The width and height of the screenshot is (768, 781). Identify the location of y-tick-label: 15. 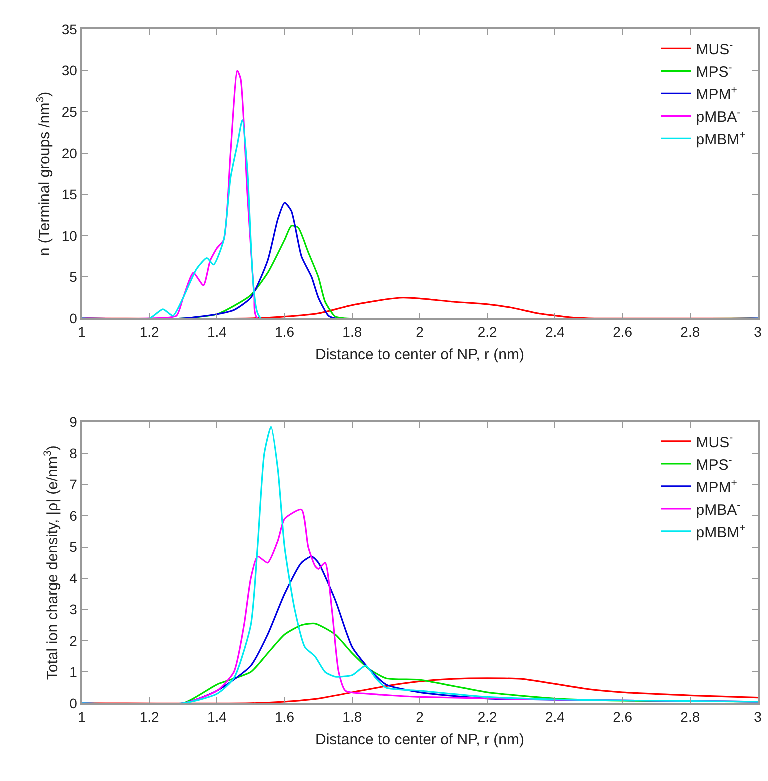
(70, 194).